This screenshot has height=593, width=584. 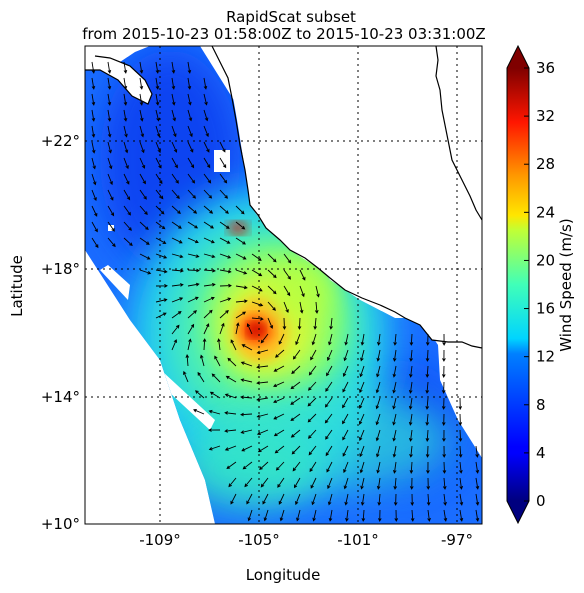 What do you see at coordinates (545, 309) in the screenshot?
I see `colorbar-tick-label: 16` at bounding box center [545, 309].